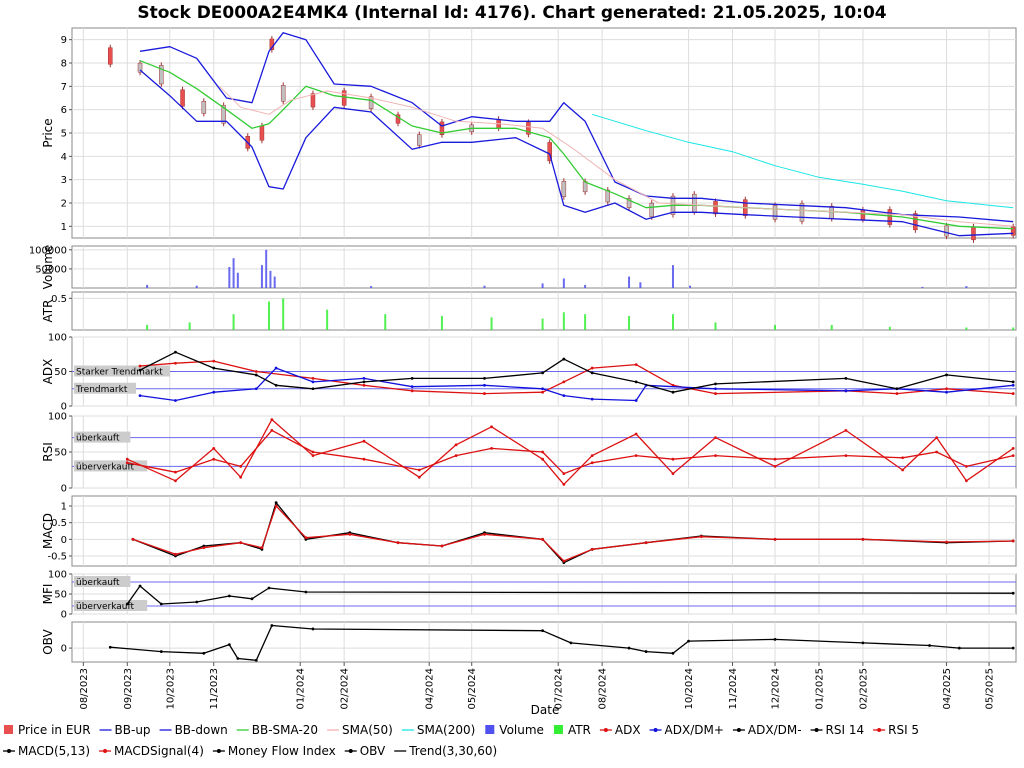 This screenshot has height=768, width=1024. What do you see at coordinates (776, 689) in the screenshot?
I see `x-tick-label: 12/2024` at bounding box center [776, 689].